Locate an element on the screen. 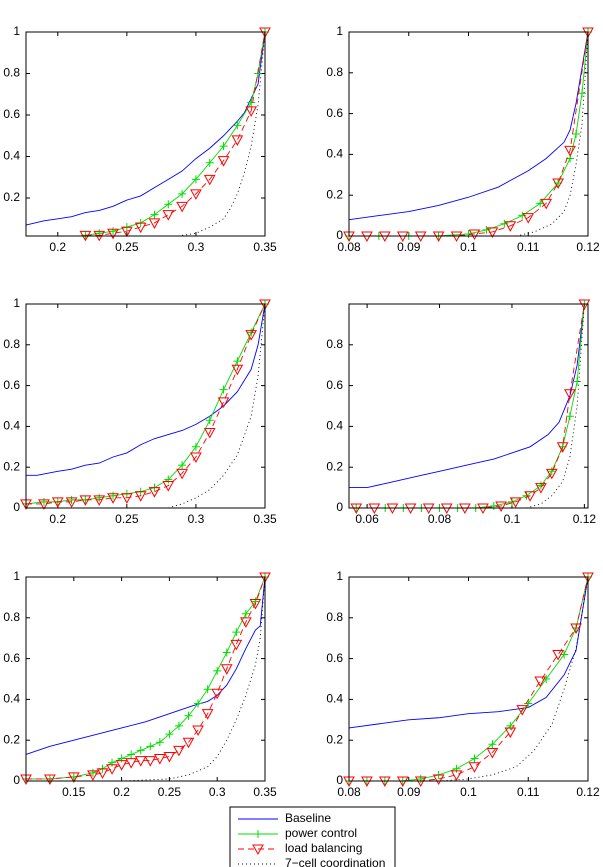 The width and height of the screenshot is (603, 867). x-tick-label: 0.25 is located at coordinates (127, 247).